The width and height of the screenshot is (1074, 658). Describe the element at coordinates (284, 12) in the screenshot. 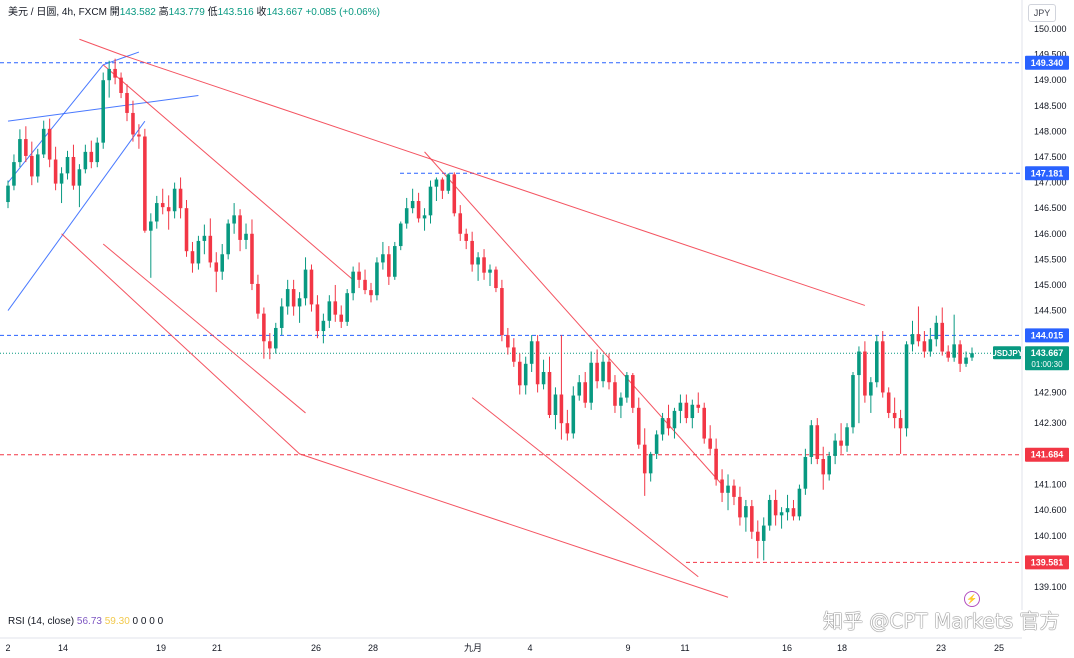

I see `legend-close: 143.667` at that location.